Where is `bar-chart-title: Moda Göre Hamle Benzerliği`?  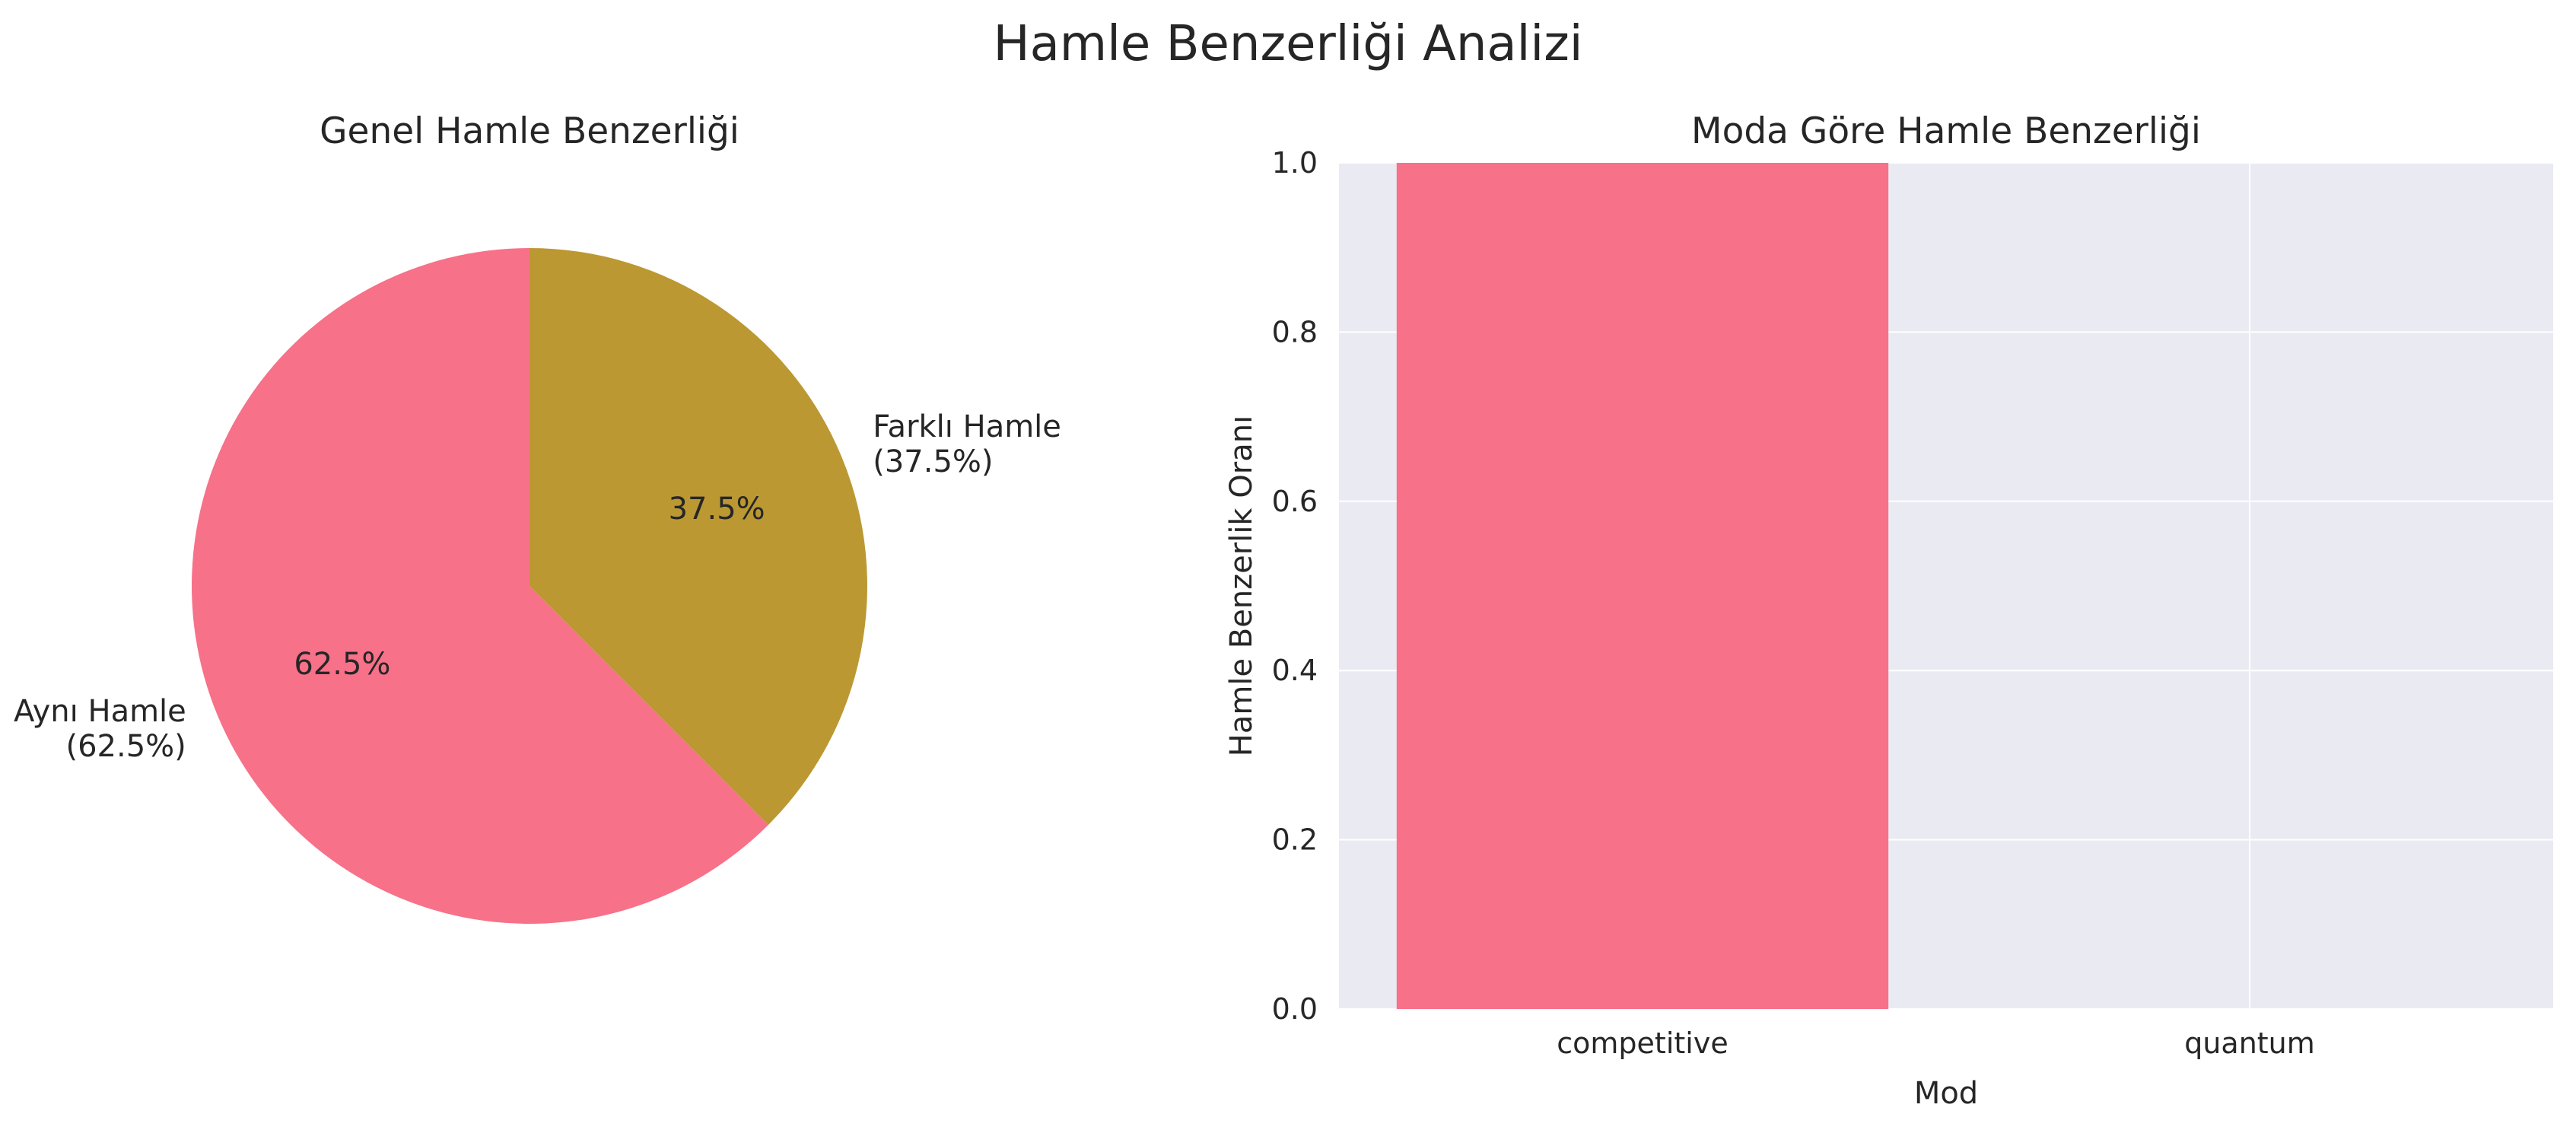 bar-chart-title: Moda Göre Hamle Benzerliği is located at coordinates (1946, 131).